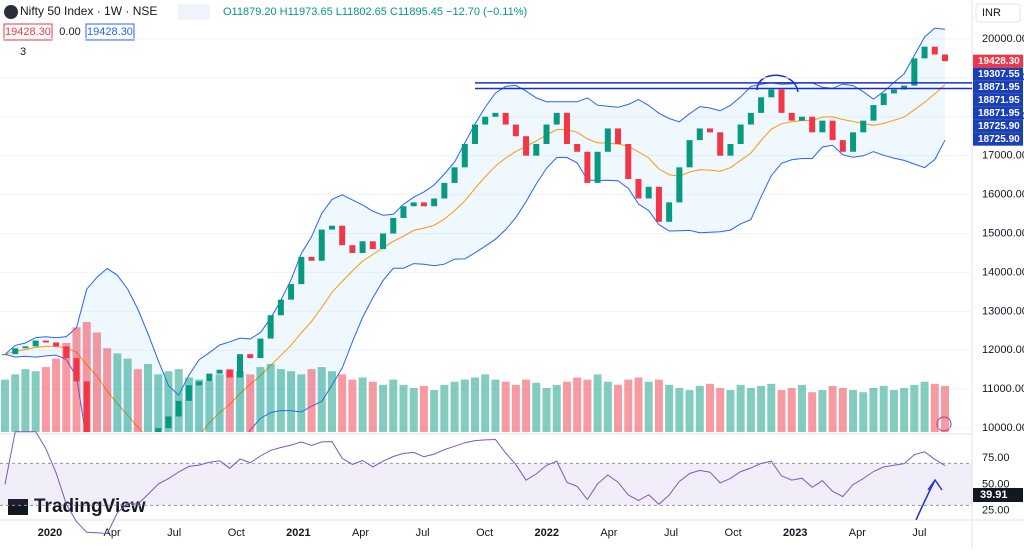  What do you see at coordinates (1003, 39) in the screenshot?
I see `y-tick-label: 20000.00` at bounding box center [1003, 39].